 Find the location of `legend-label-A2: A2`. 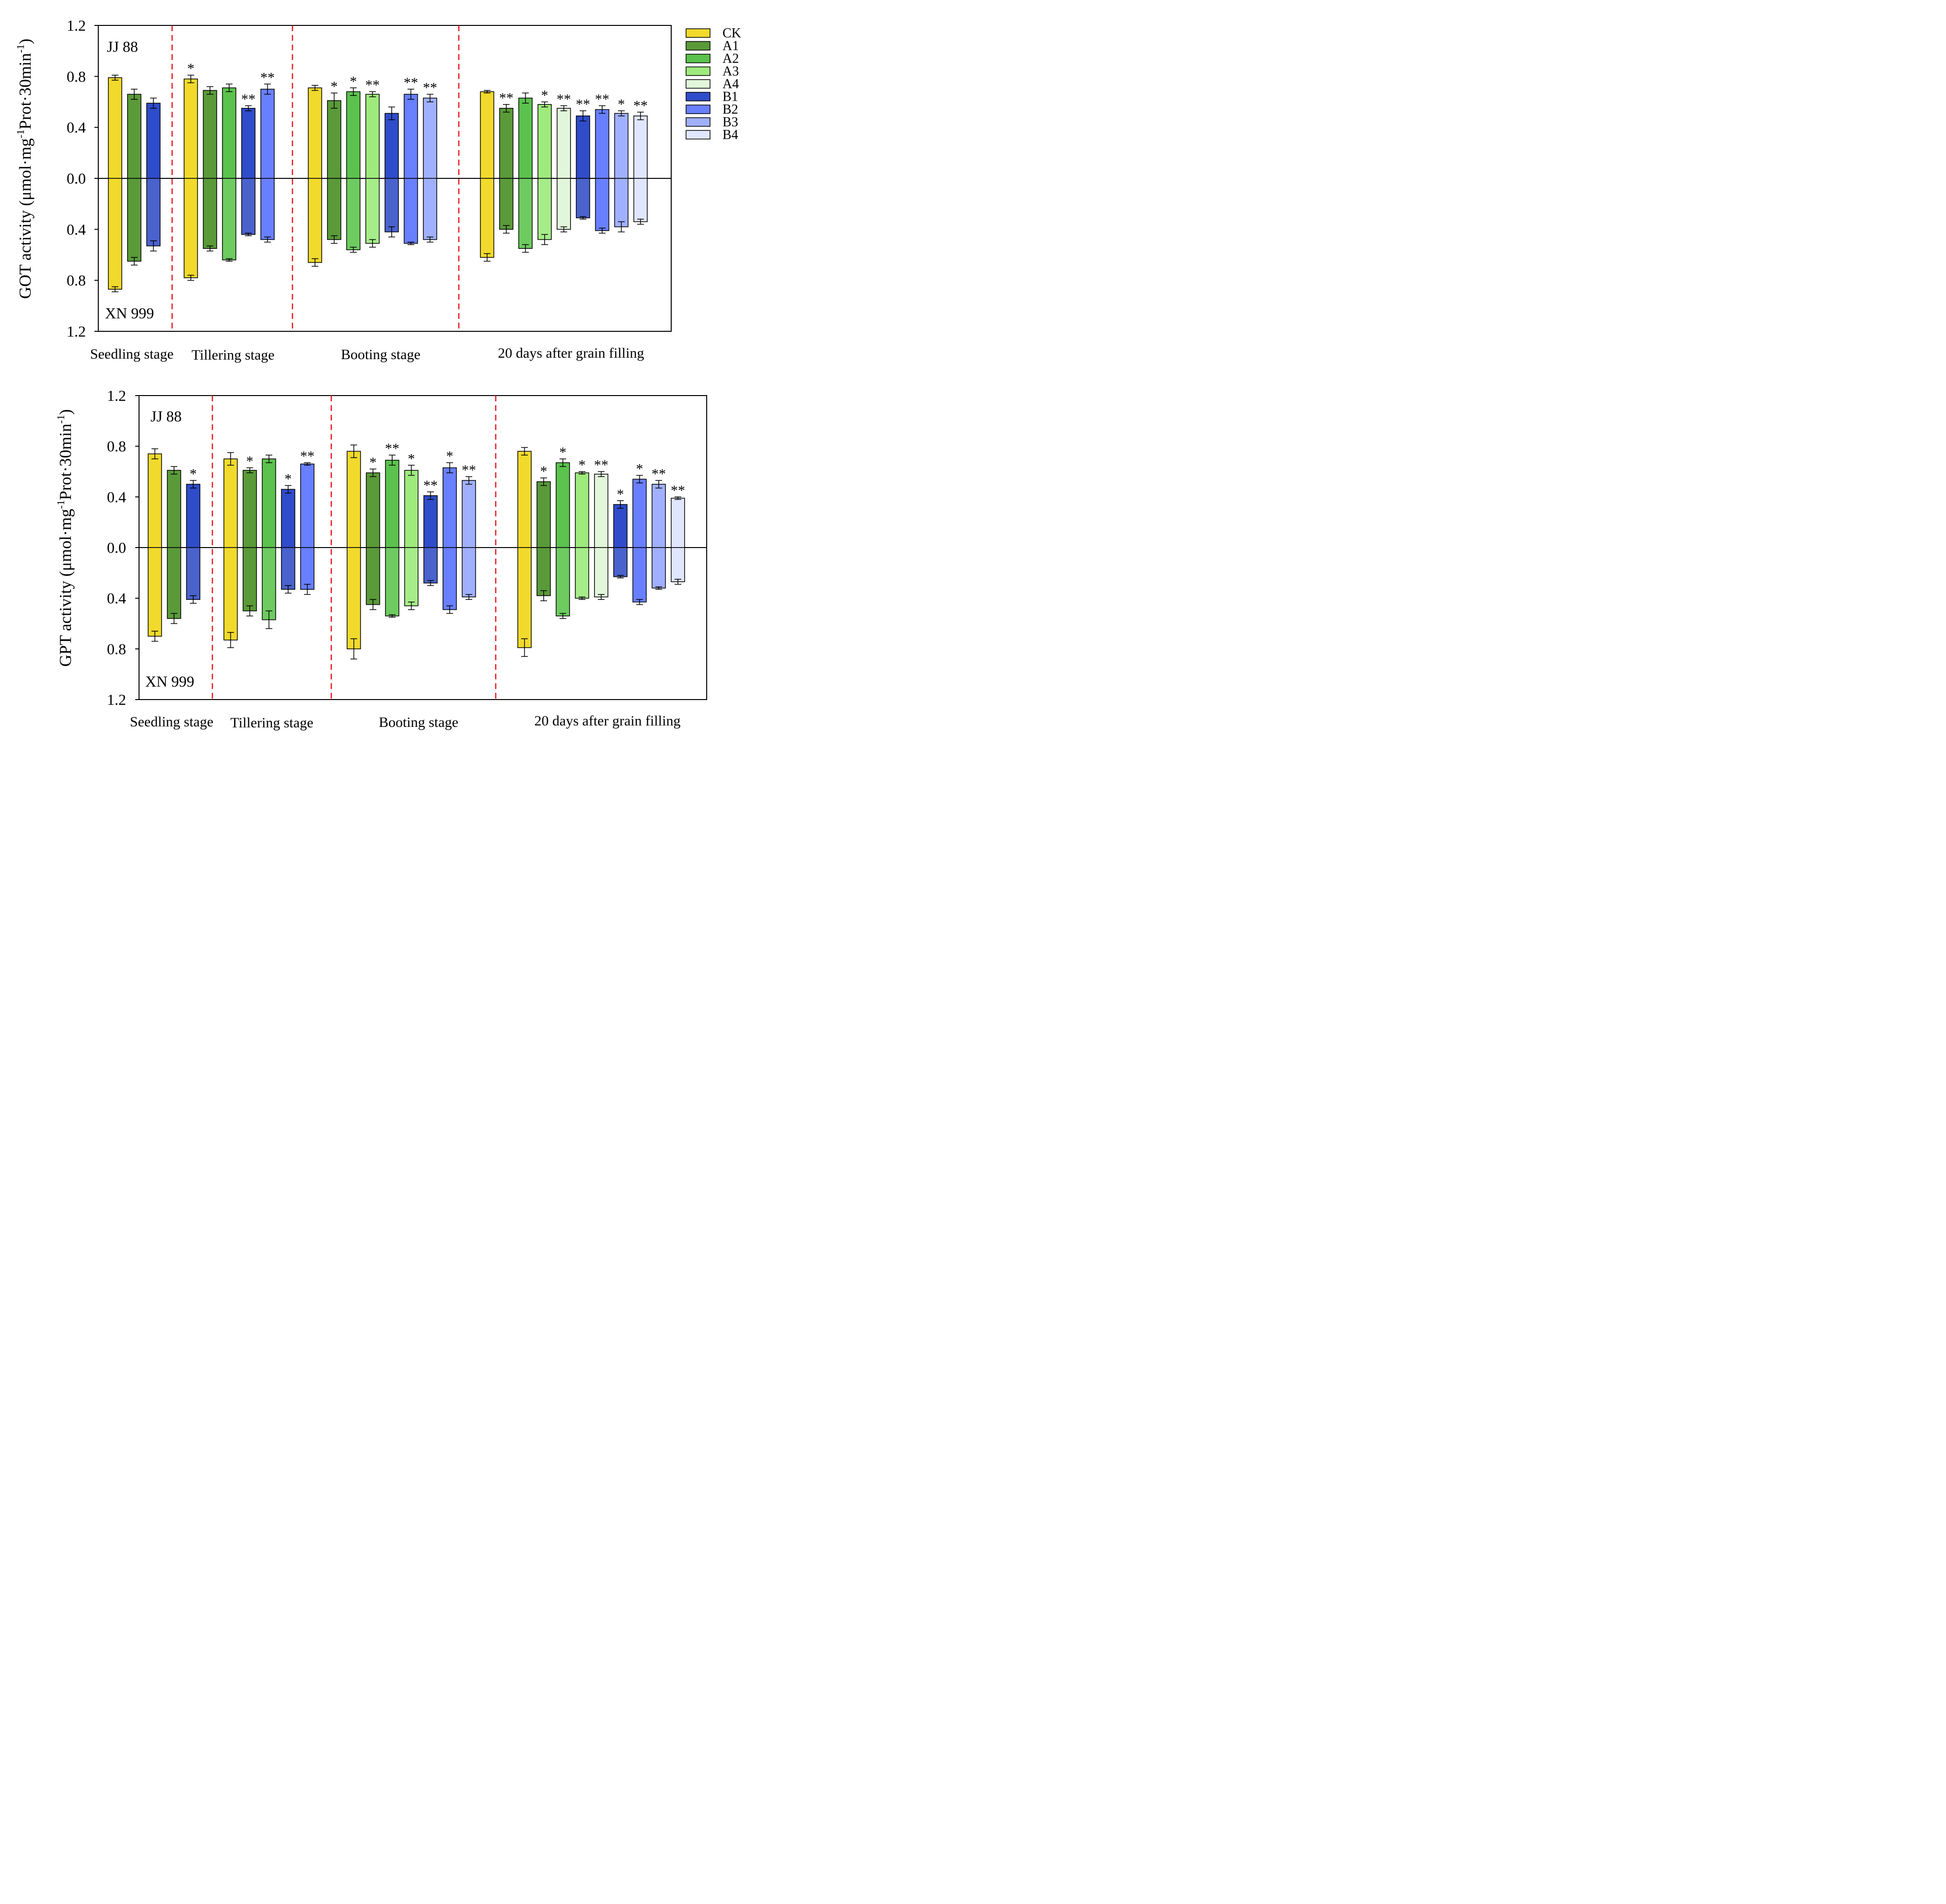

legend-label-A2: A2 is located at coordinates (730, 58).